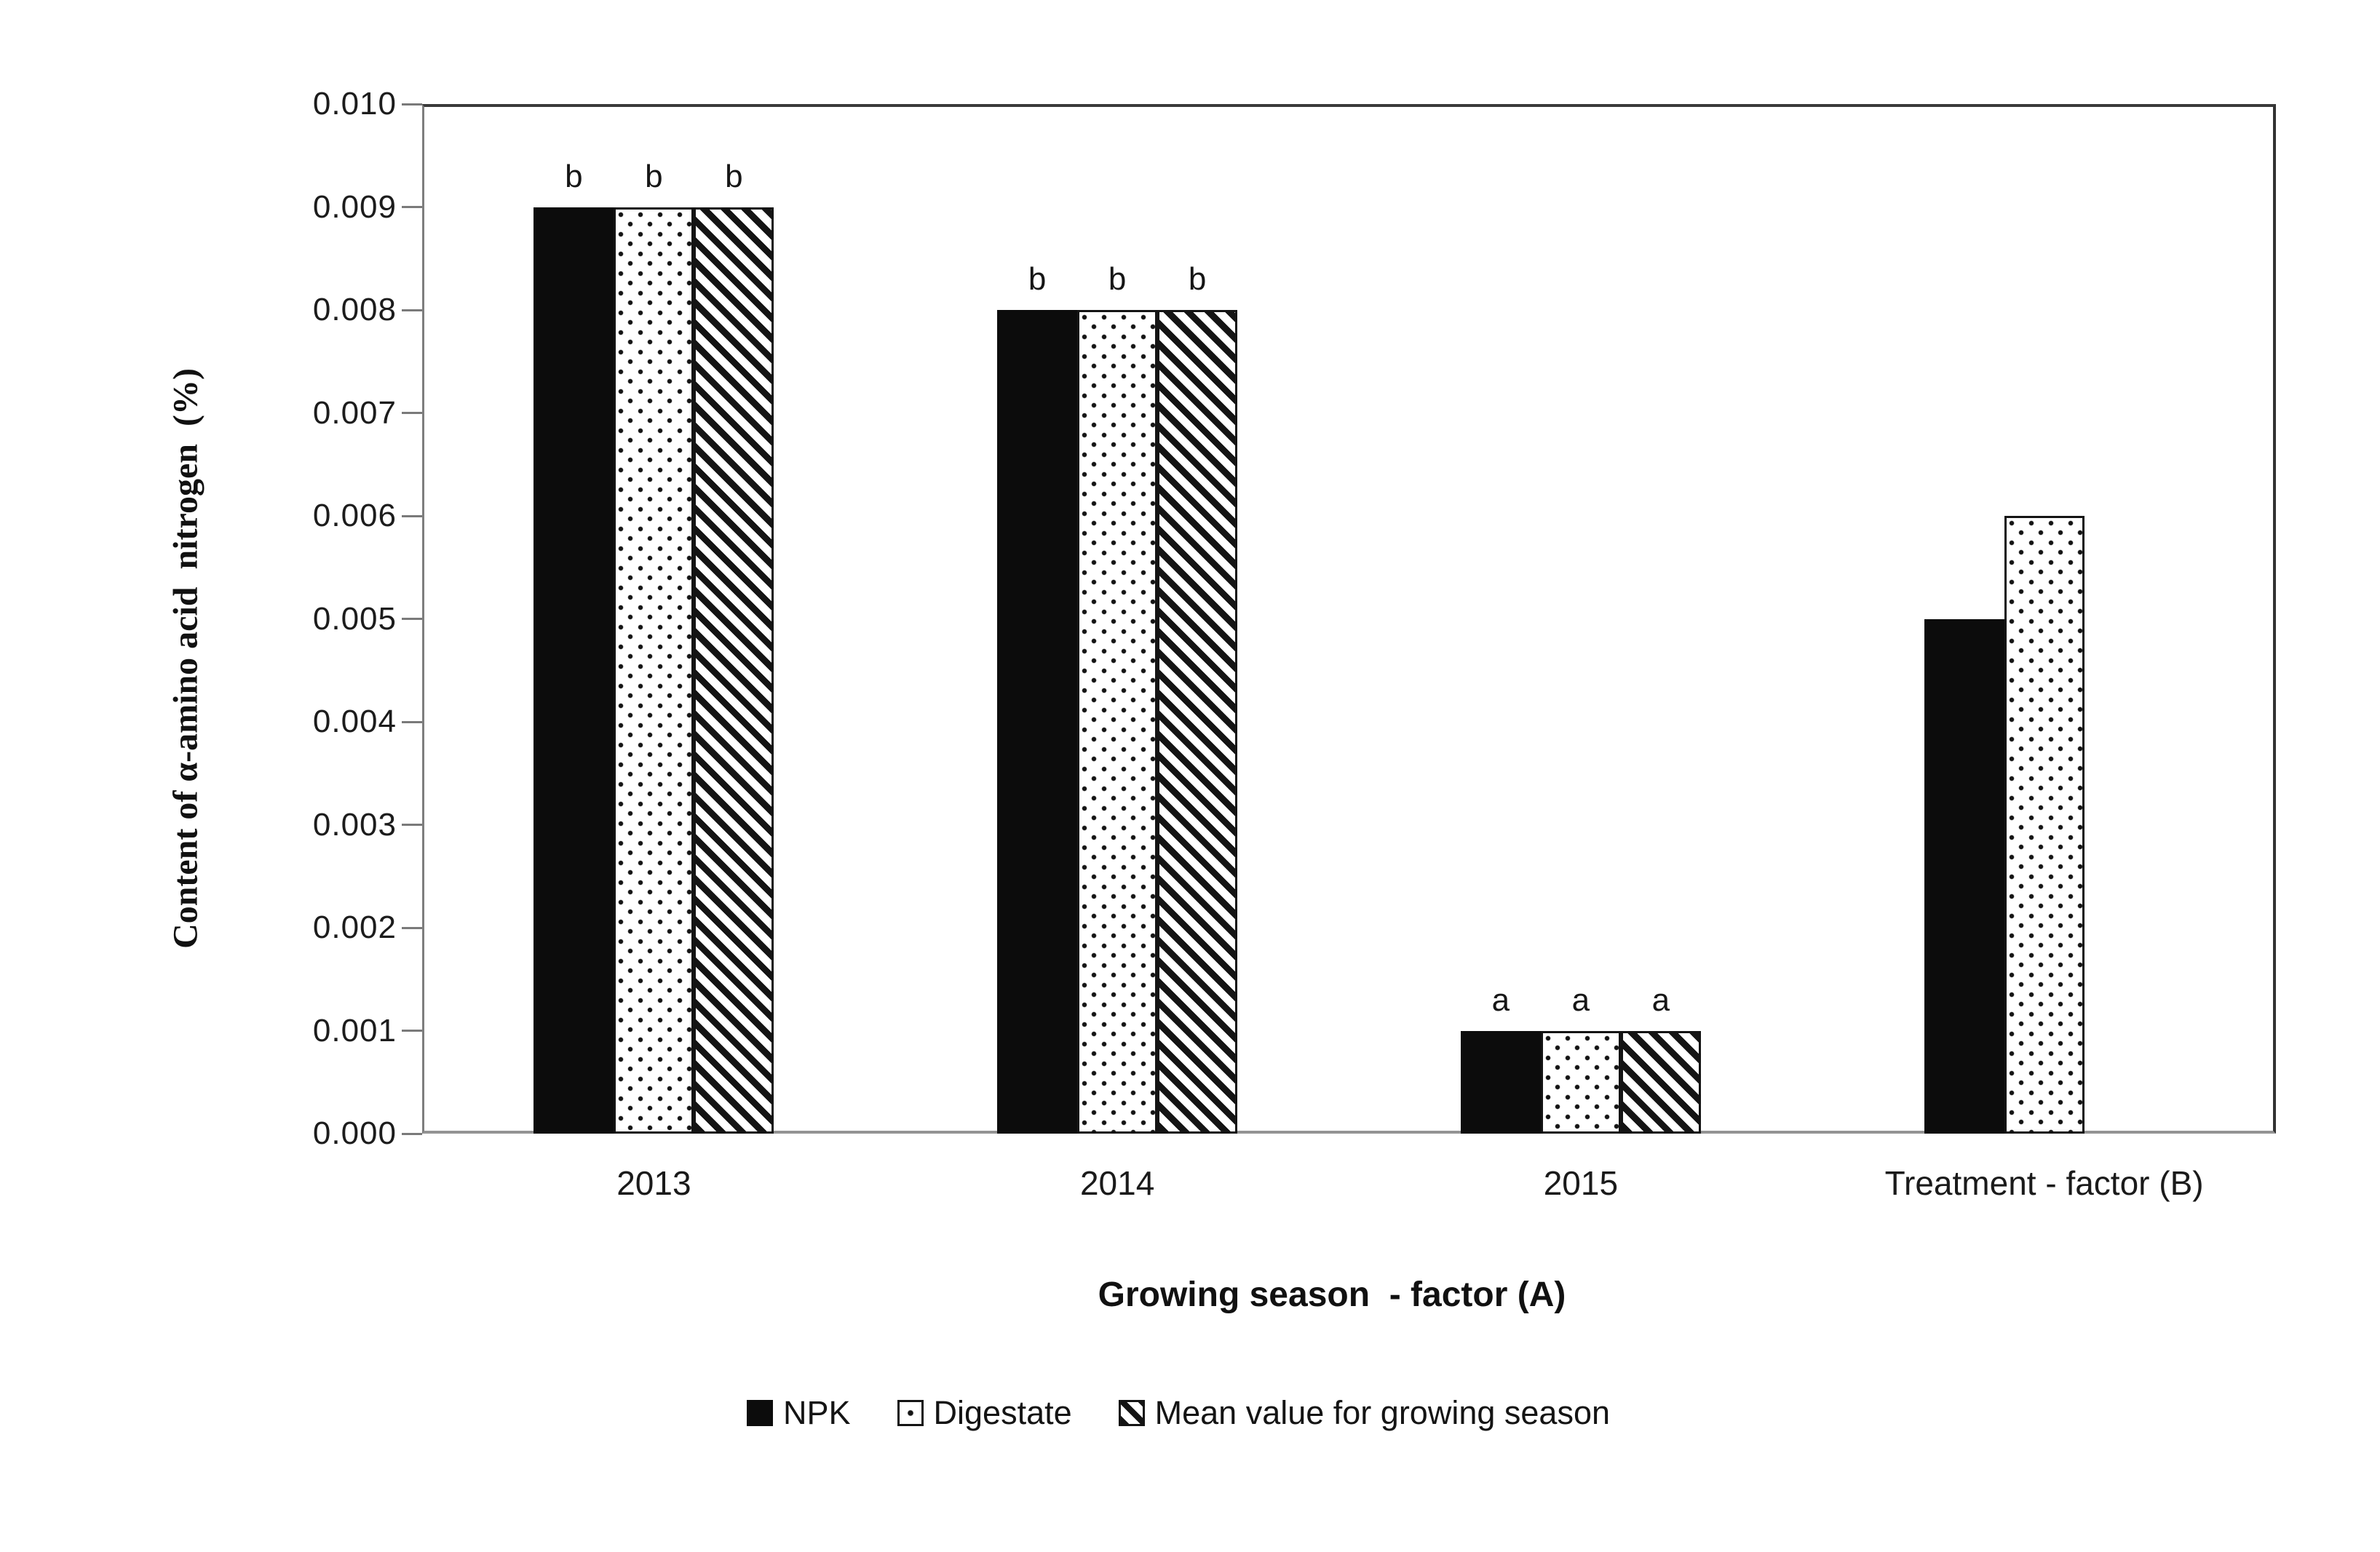 Image resolution: width=2380 pixels, height=1552 pixels. I want to click on x-category-label: 2014, so click(1117, 1183).